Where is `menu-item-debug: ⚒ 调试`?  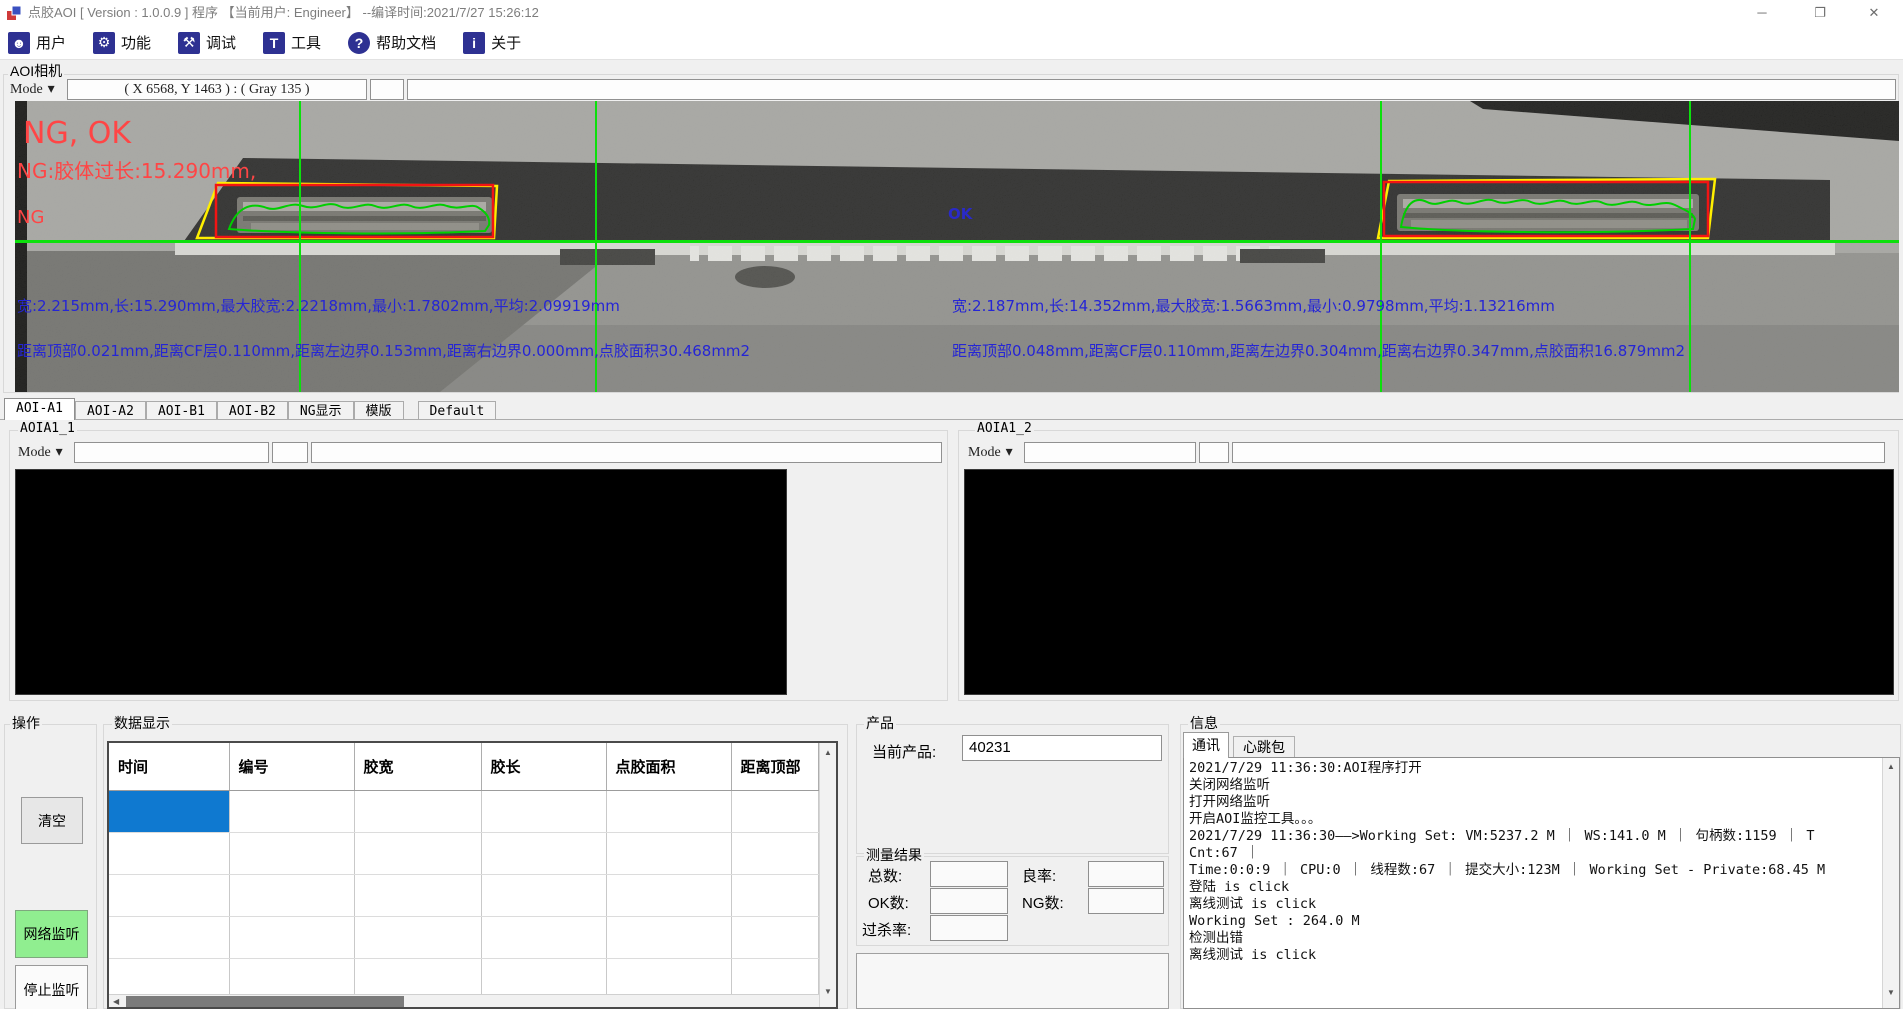
menu-item-debug: ⚒ 调试 is located at coordinates (207, 42).